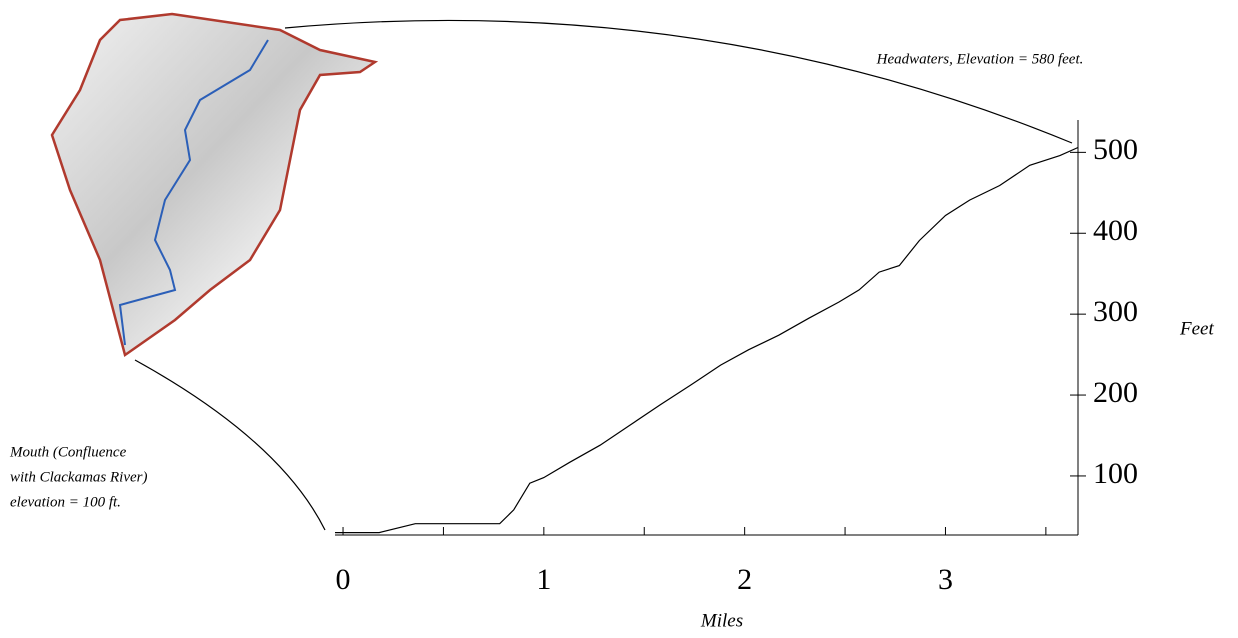 This screenshot has height=638, width=1238. What do you see at coordinates (214, 185) in the screenshot?
I see `watershed-map` at bounding box center [214, 185].